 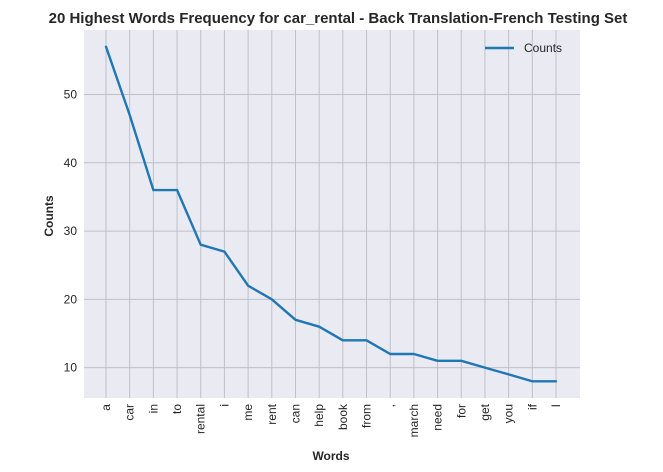 I want to click on x-tick-label: car, so click(x=130, y=412).